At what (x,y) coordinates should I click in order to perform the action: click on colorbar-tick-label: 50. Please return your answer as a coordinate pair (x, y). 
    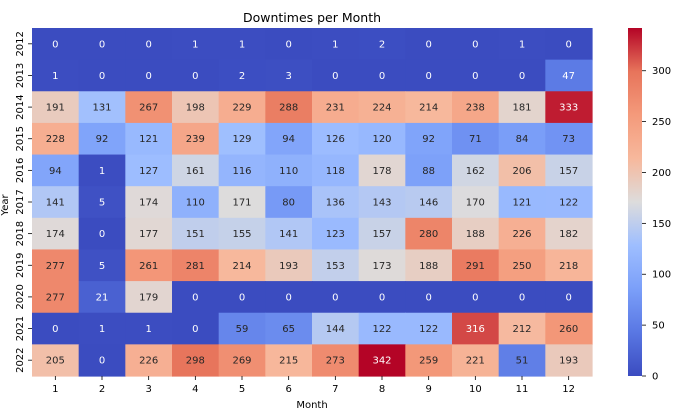
    Looking at the image, I should click on (658, 326).